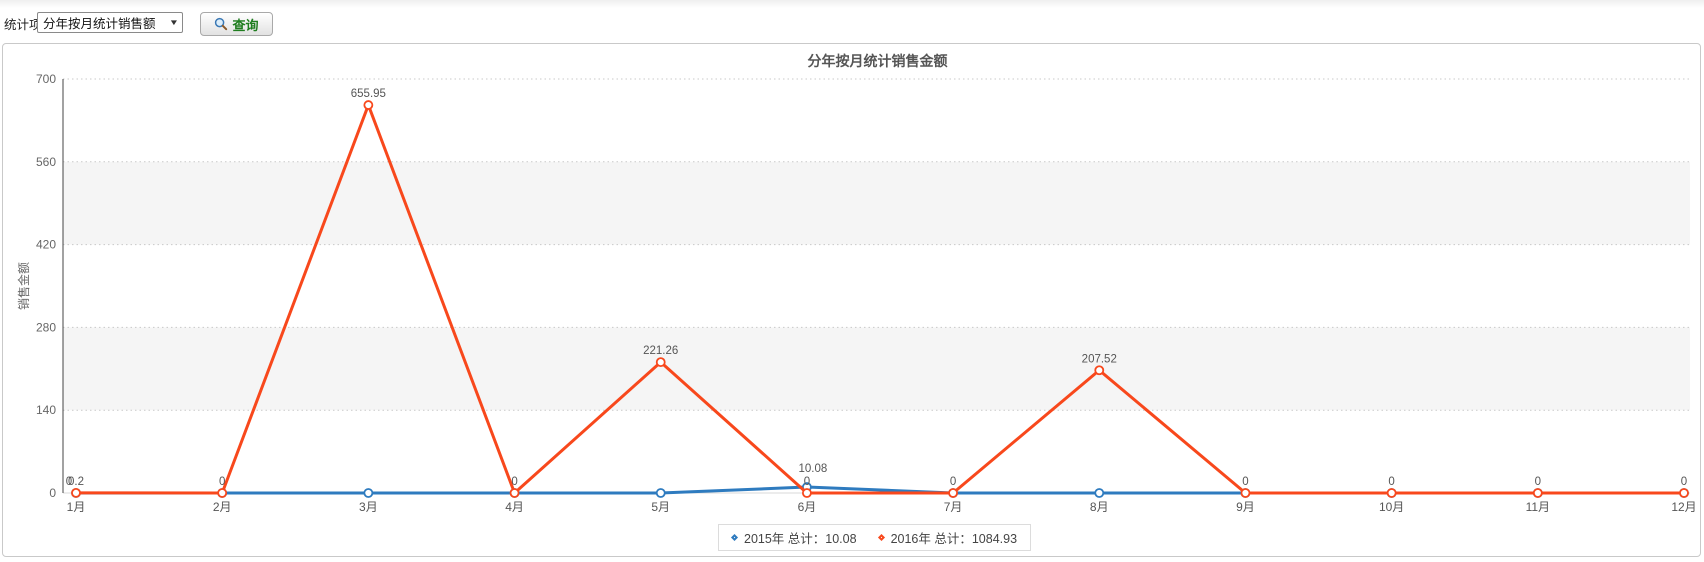  Describe the element at coordinates (514, 493) in the screenshot. I see `data-point-2016年-4月` at that location.